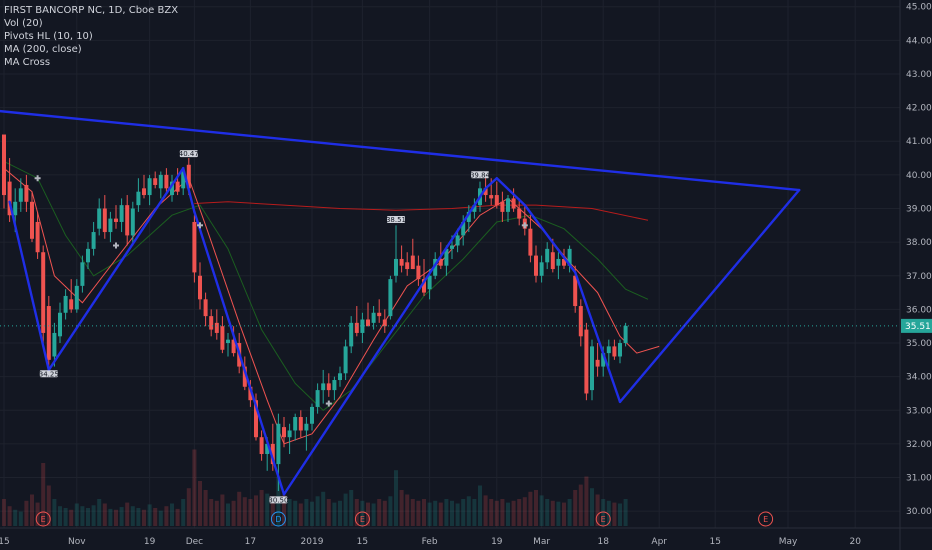  What do you see at coordinates (603, 519) in the screenshot?
I see `earnings-marker: E` at bounding box center [603, 519].